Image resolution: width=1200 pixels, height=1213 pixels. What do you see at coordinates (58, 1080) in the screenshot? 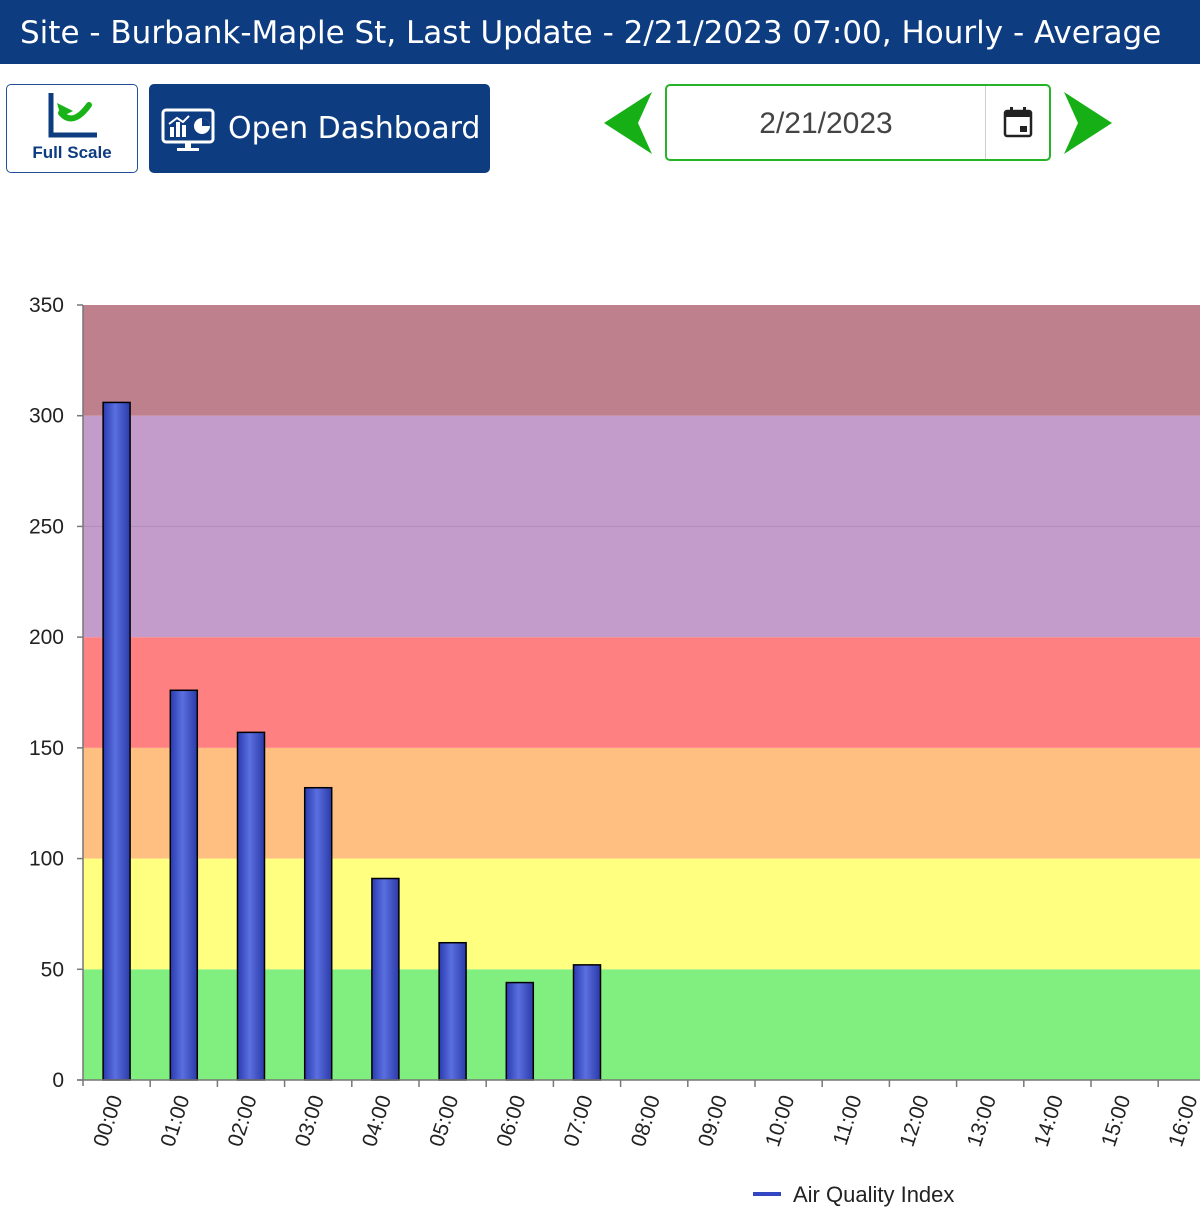
I see `y-tick-label: 0` at bounding box center [58, 1080].